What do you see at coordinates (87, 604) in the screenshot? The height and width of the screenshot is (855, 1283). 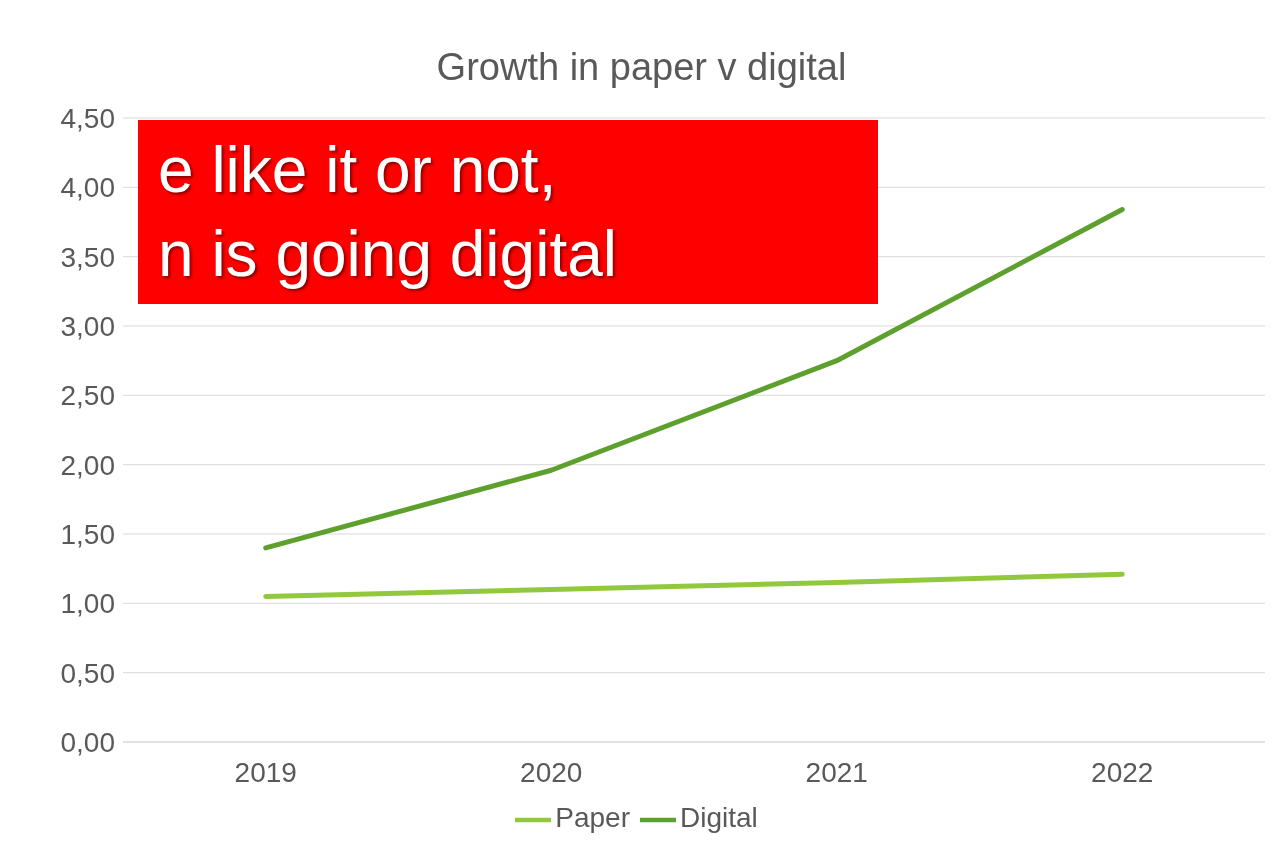 I see `y-tick-label: 1,00` at bounding box center [87, 604].